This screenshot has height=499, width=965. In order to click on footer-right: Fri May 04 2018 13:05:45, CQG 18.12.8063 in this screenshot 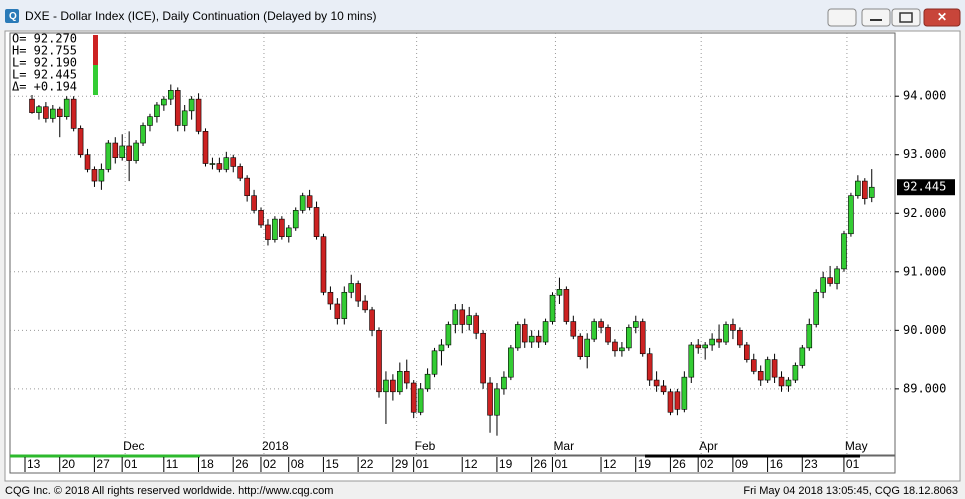, I will do `click(850, 491)`.